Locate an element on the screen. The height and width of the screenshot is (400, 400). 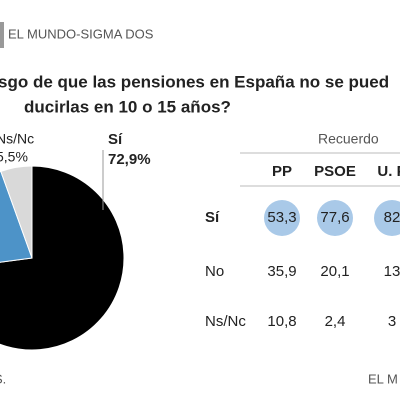
pie-value-label: 72,9% is located at coordinates (129, 159).